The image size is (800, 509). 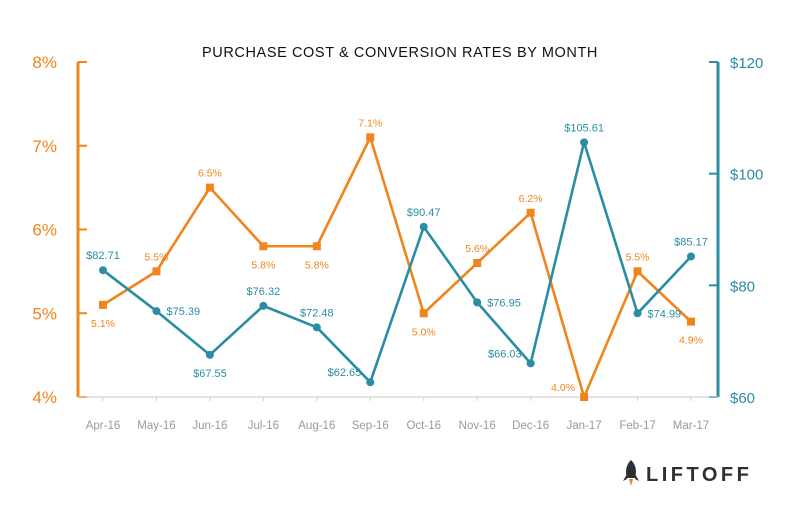 What do you see at coordinates (183, 312) in the screenshot?
I see `data-label: $75.39` at bounding box center [183, 312].